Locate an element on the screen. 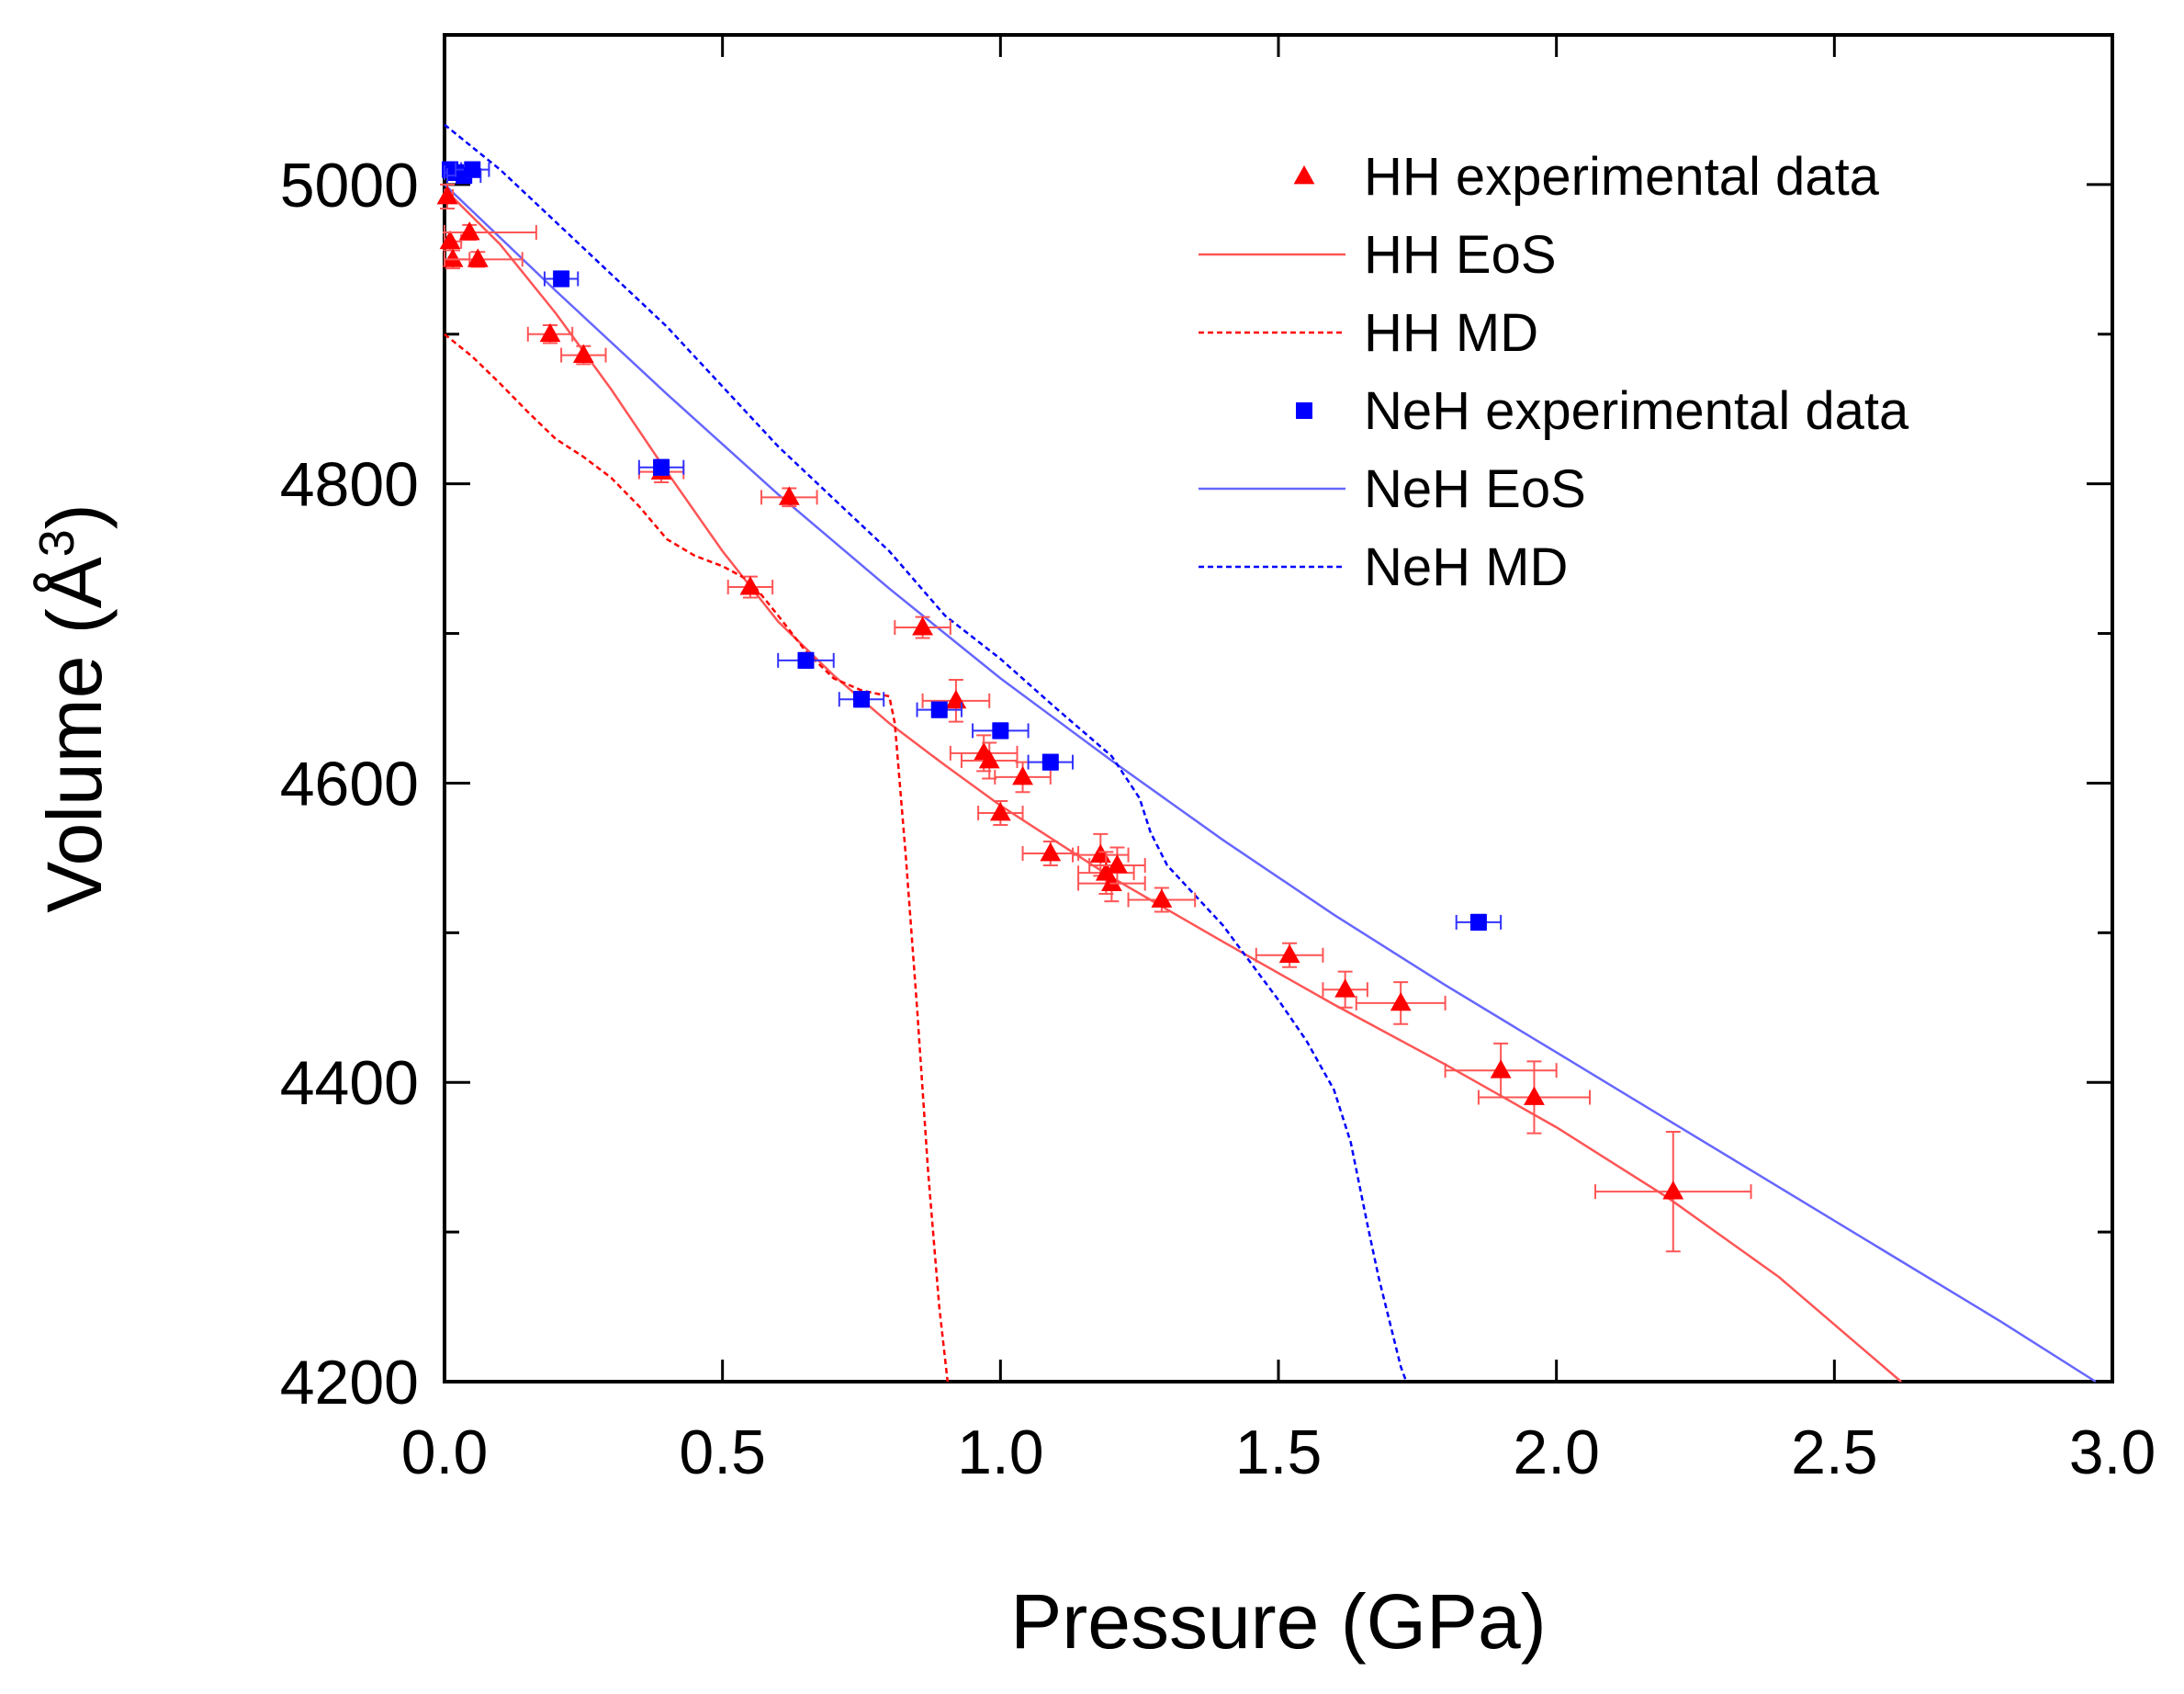 The image size is (2184, 1694). x-tick-label: 0.0 is located at coordinates (445, 1452).